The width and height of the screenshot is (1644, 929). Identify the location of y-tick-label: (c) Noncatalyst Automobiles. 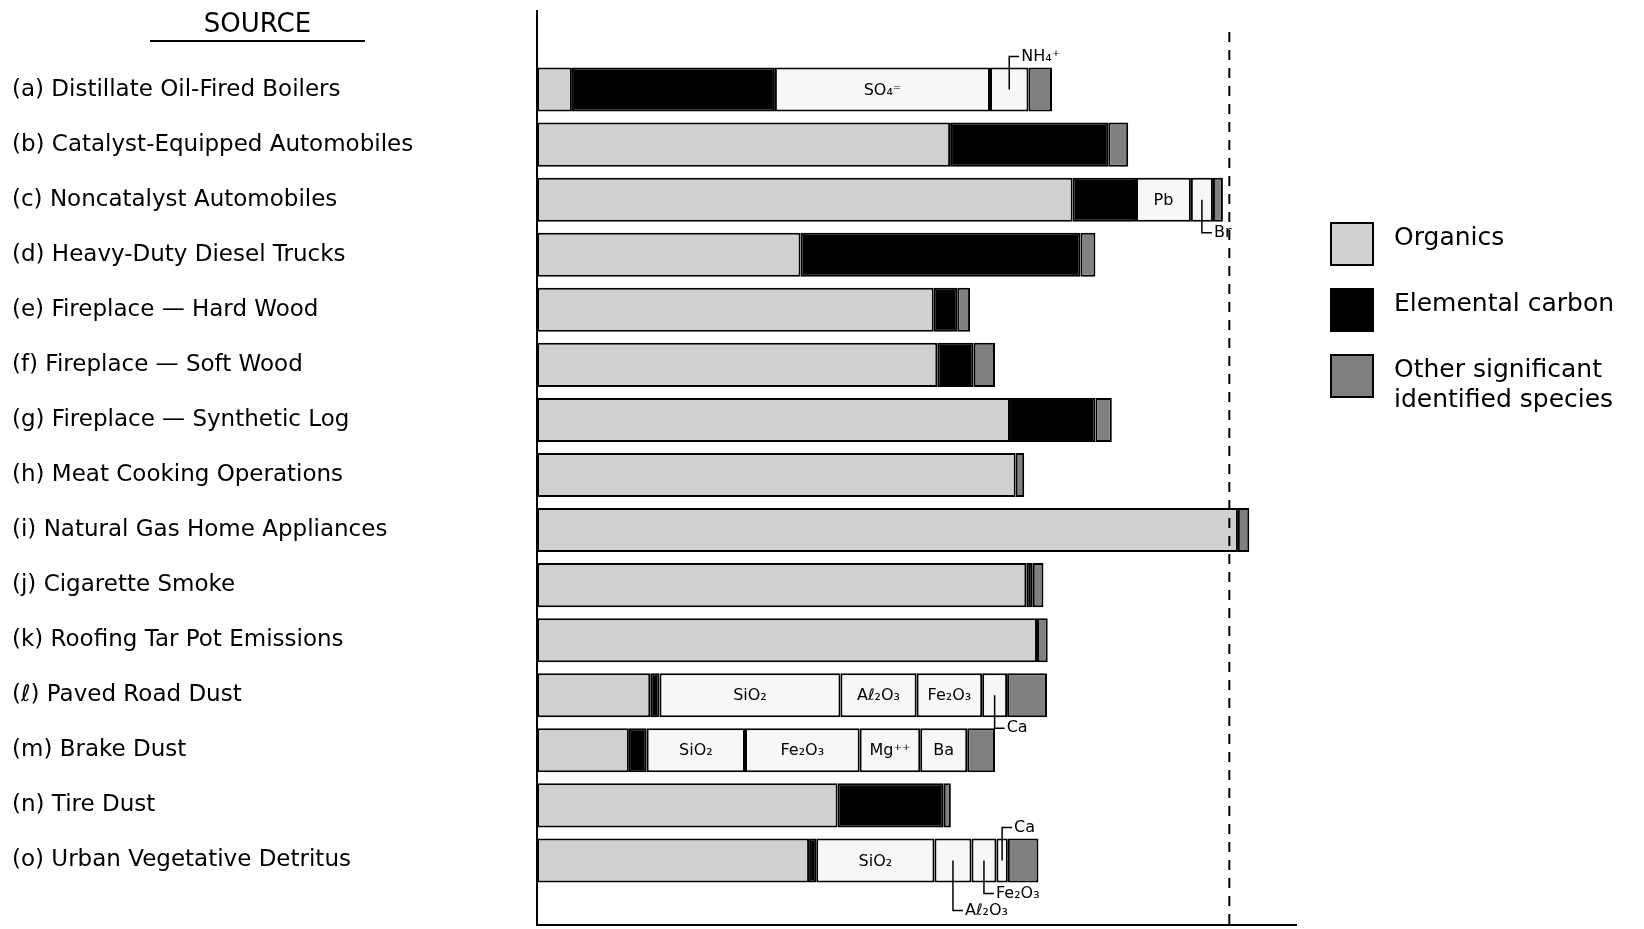
(175, 197).